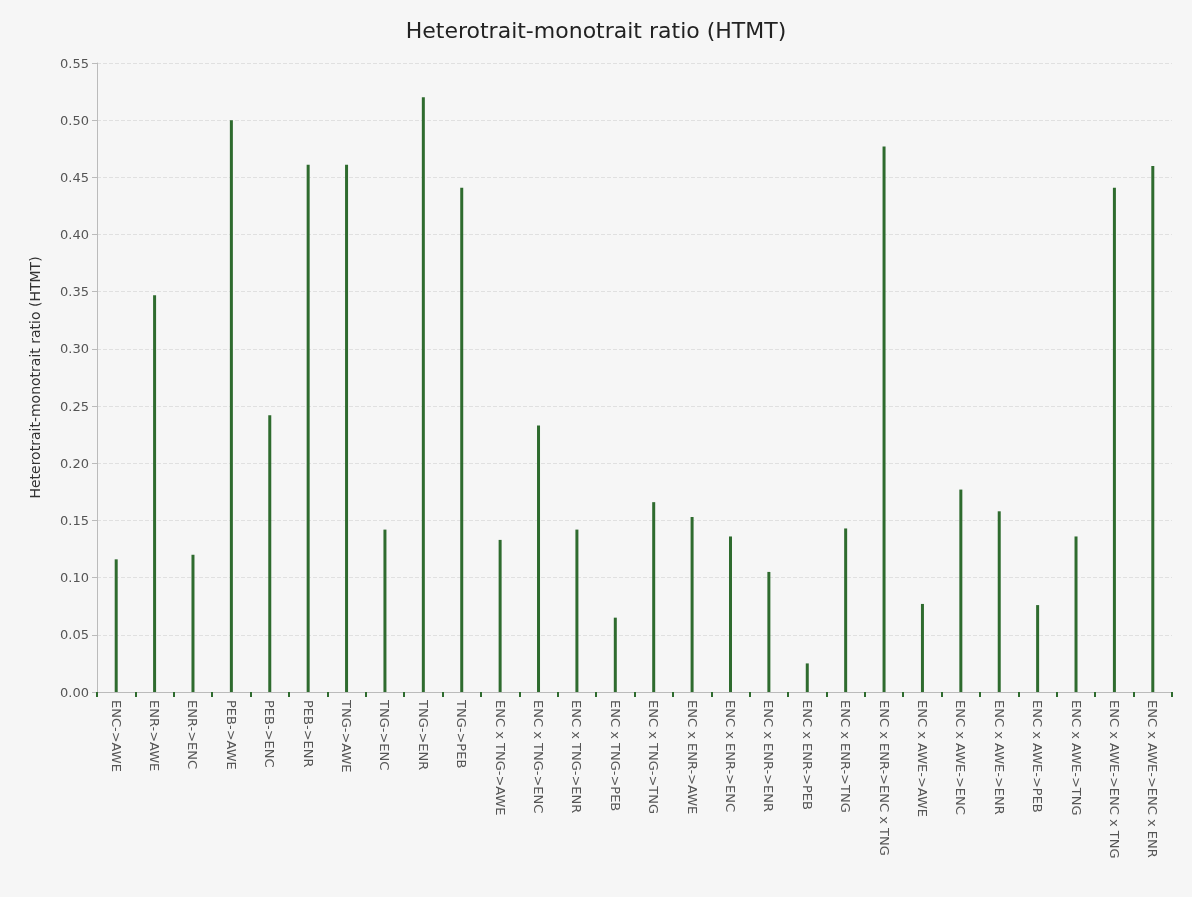 Image resolution: width=1192 pixels, height=897 pixels. What do you see at coordinates (74, 349) in the screenshot?
I see `y-tick-label: 0.30` at bounding box center [74, 349].